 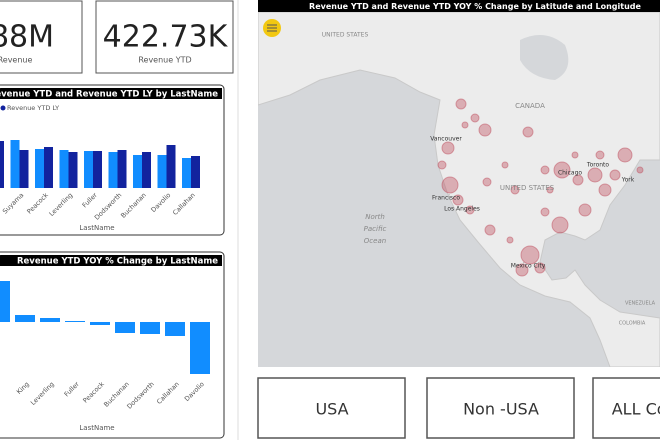 I want to click on button-label: ALL Countries, so click(x=636, y=409).